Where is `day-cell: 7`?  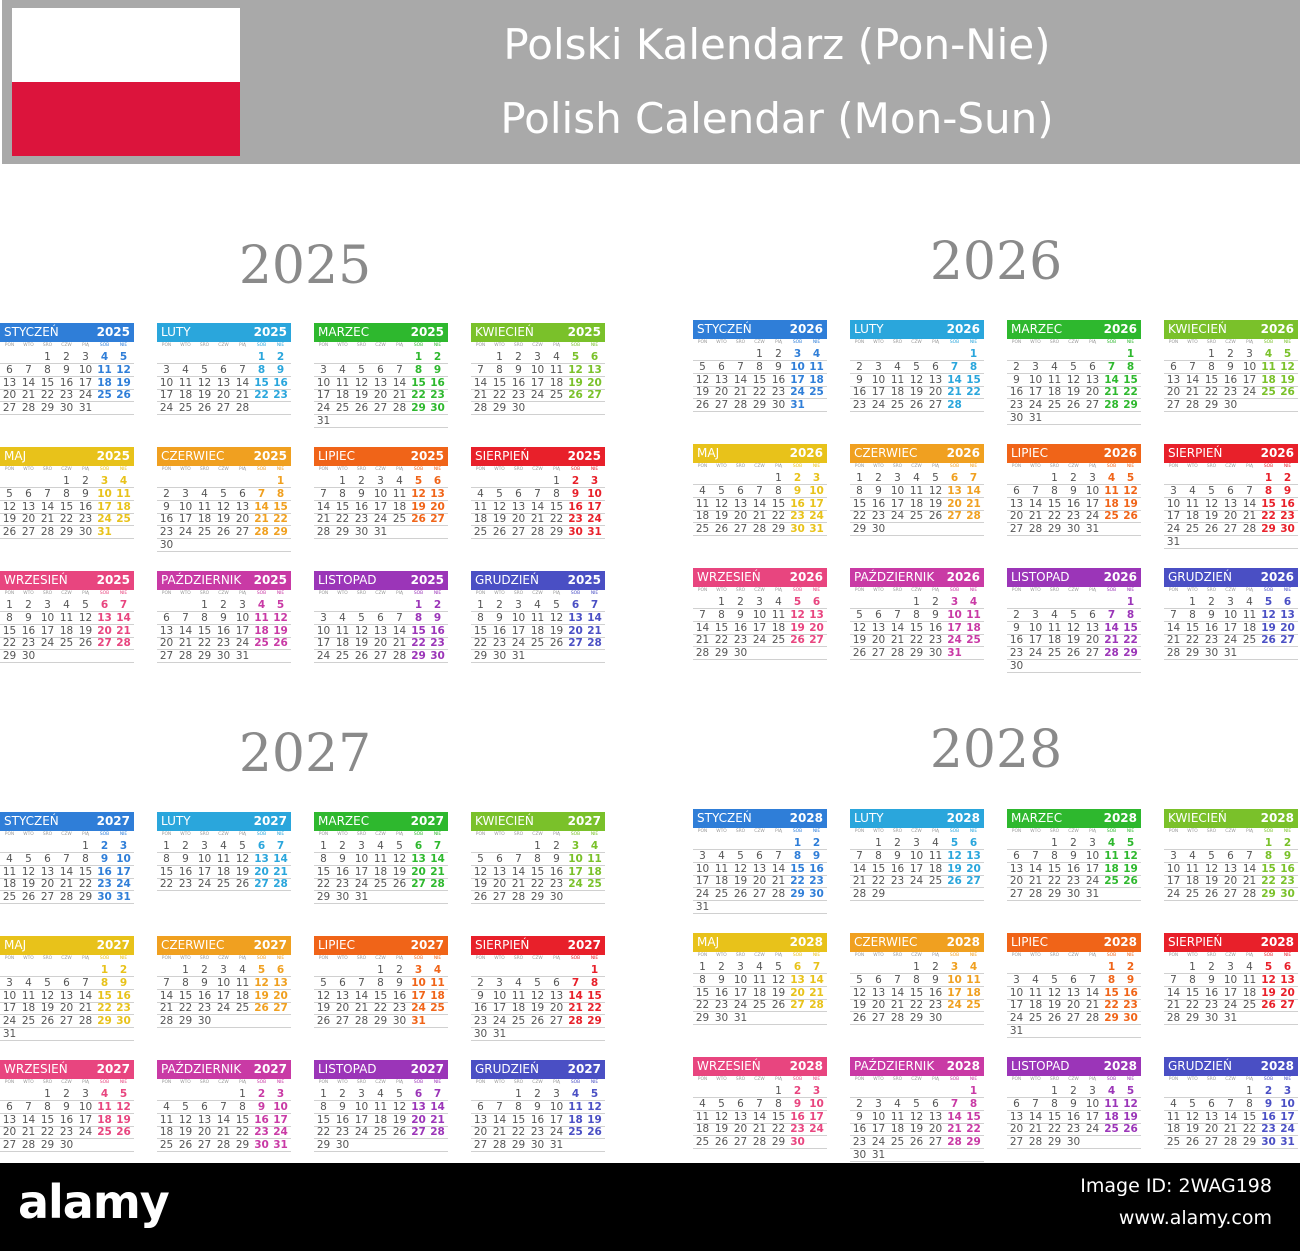 day-cell: 7 is located at coordinates (1111, 614).